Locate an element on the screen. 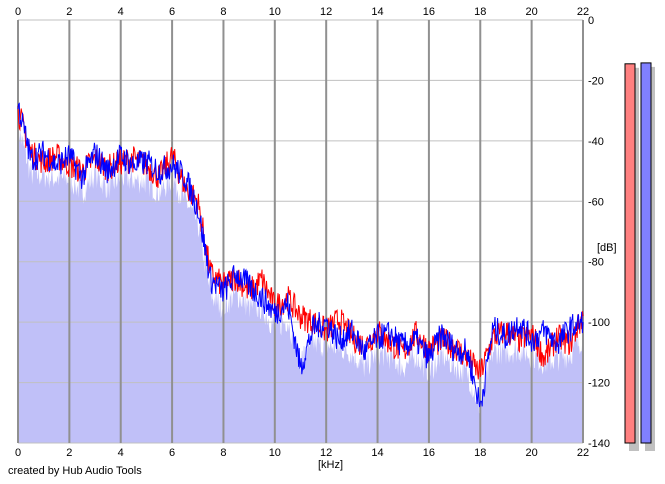 This screenshot has height=484, width=665. y-tick-label: -40 is located at coordinates (596, 142).